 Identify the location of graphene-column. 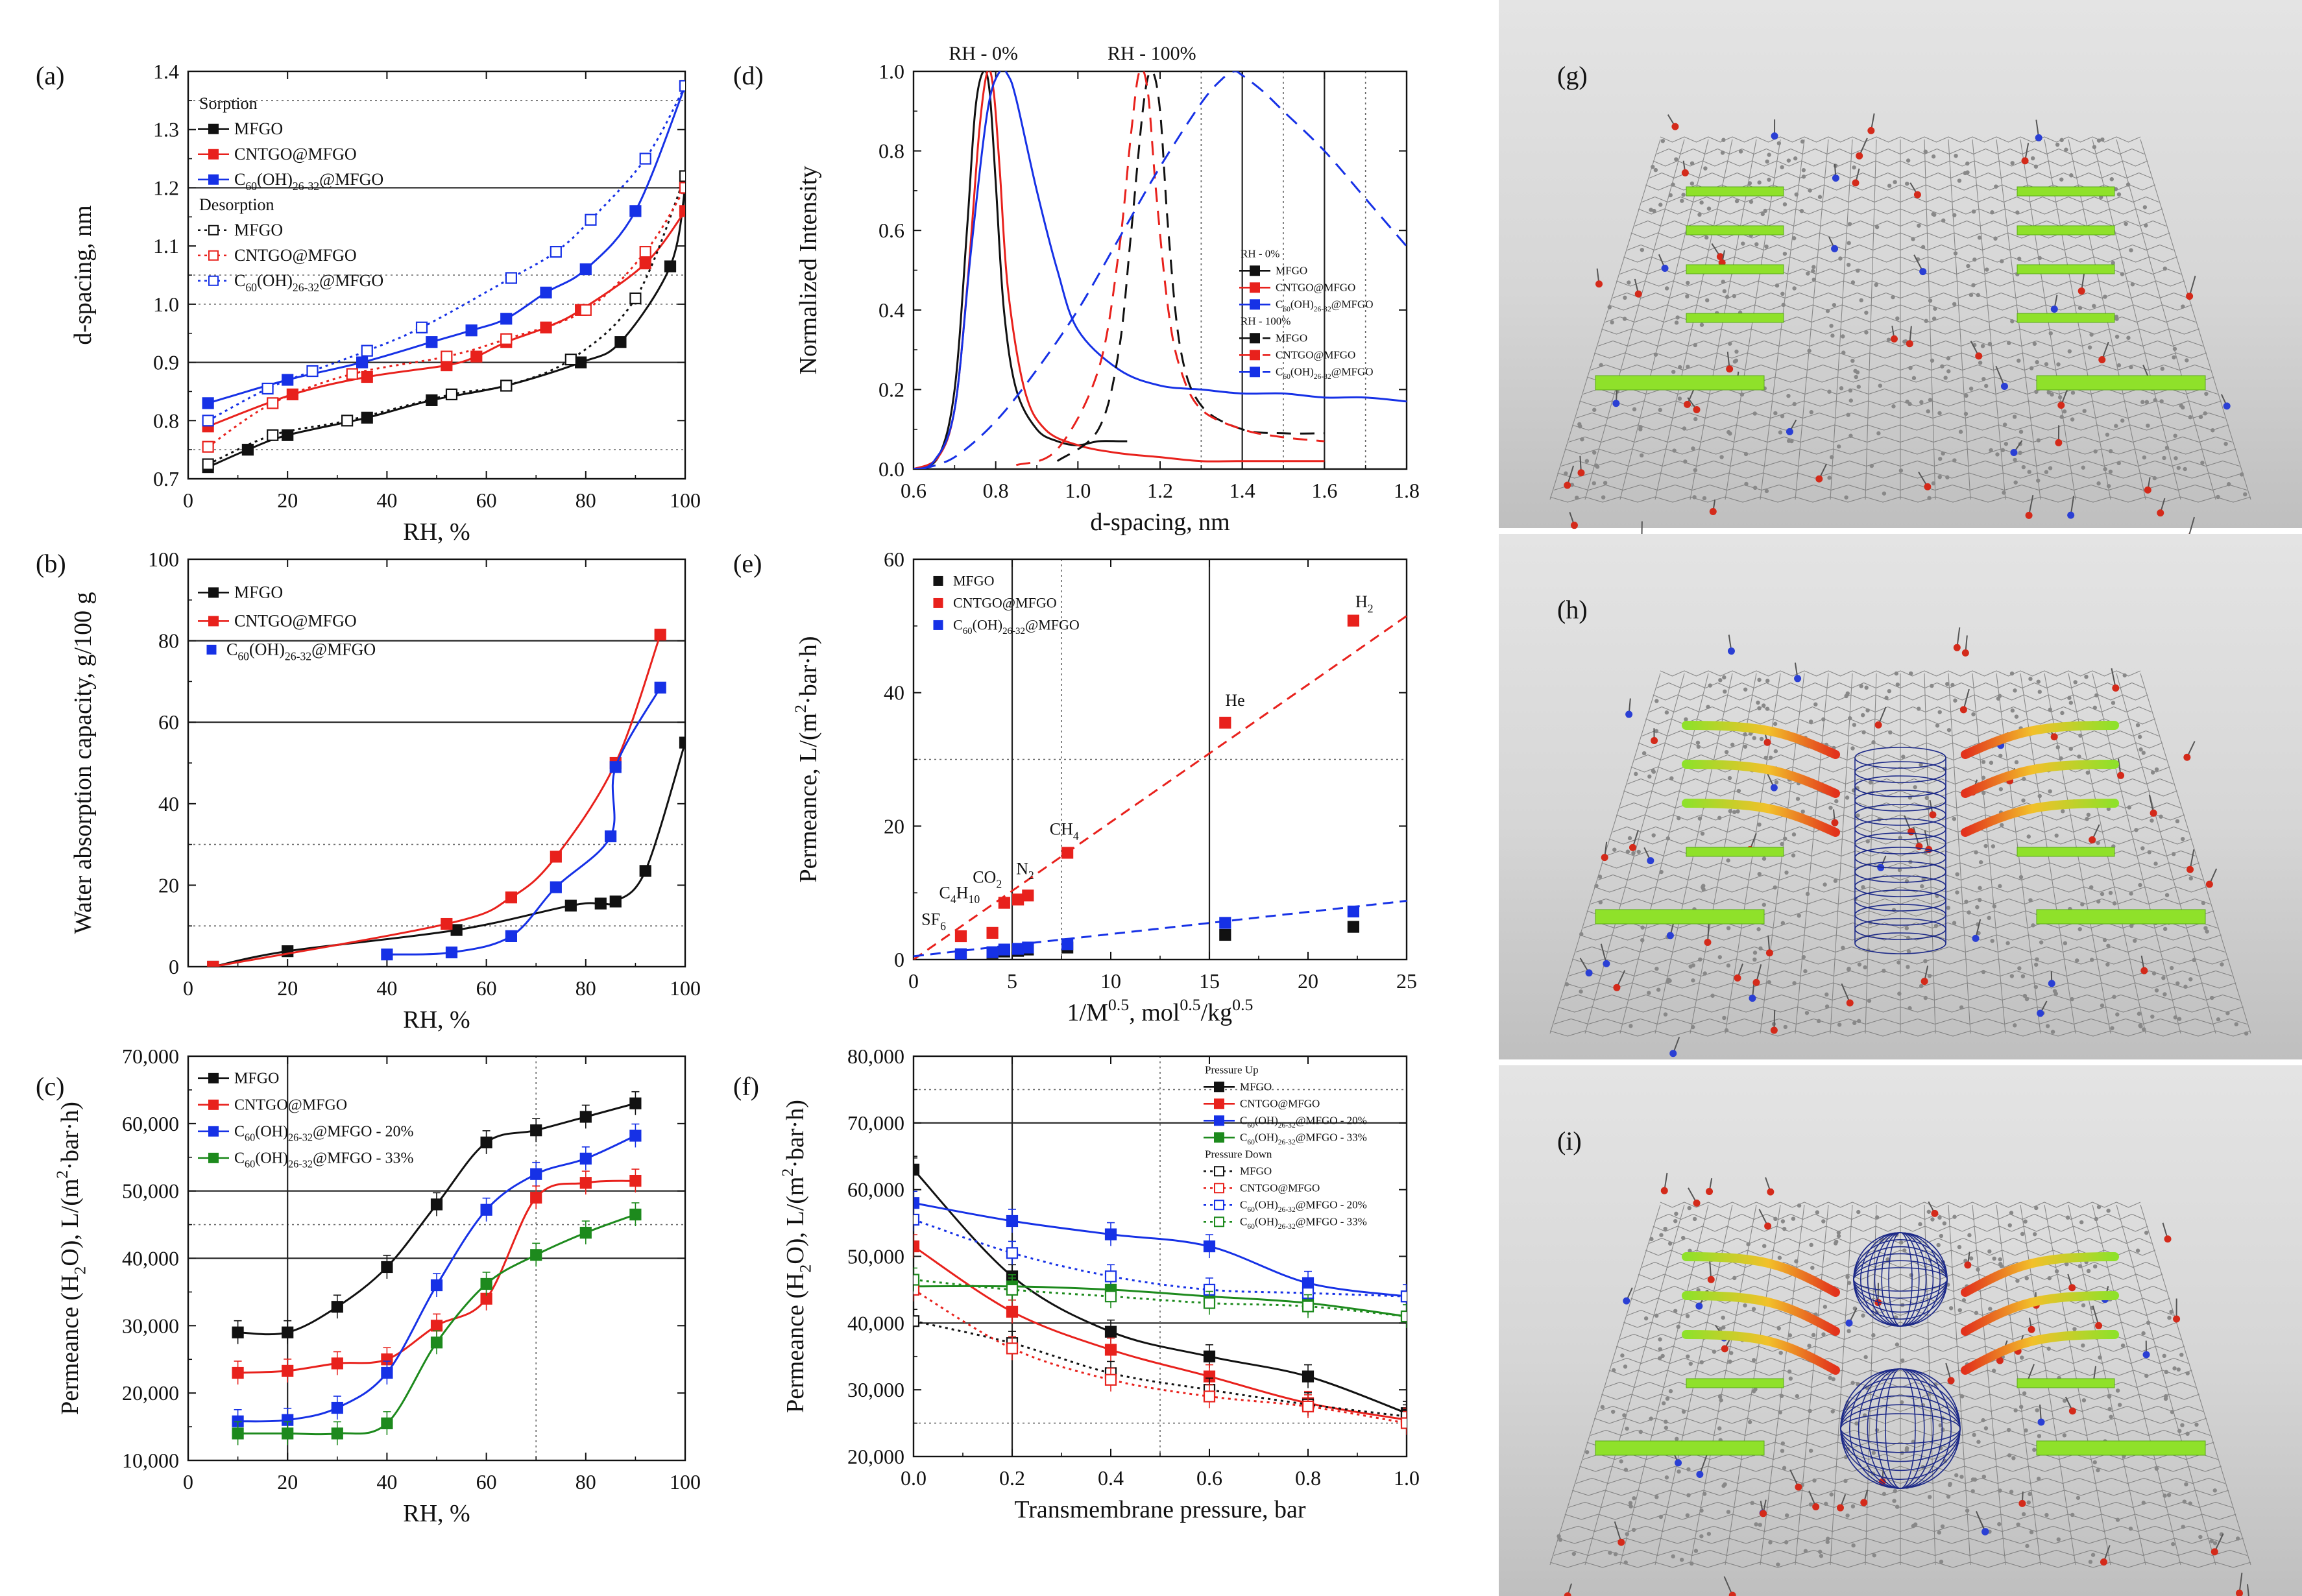
(2136, 1385).